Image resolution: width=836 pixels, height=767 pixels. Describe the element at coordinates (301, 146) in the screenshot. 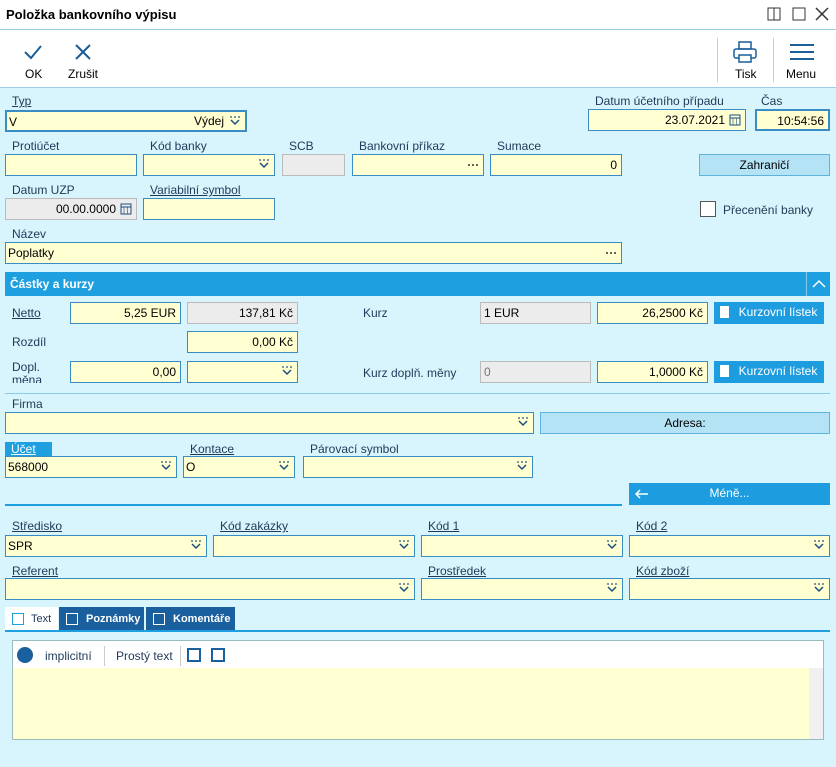

I see `field-label: SCB` at that location.